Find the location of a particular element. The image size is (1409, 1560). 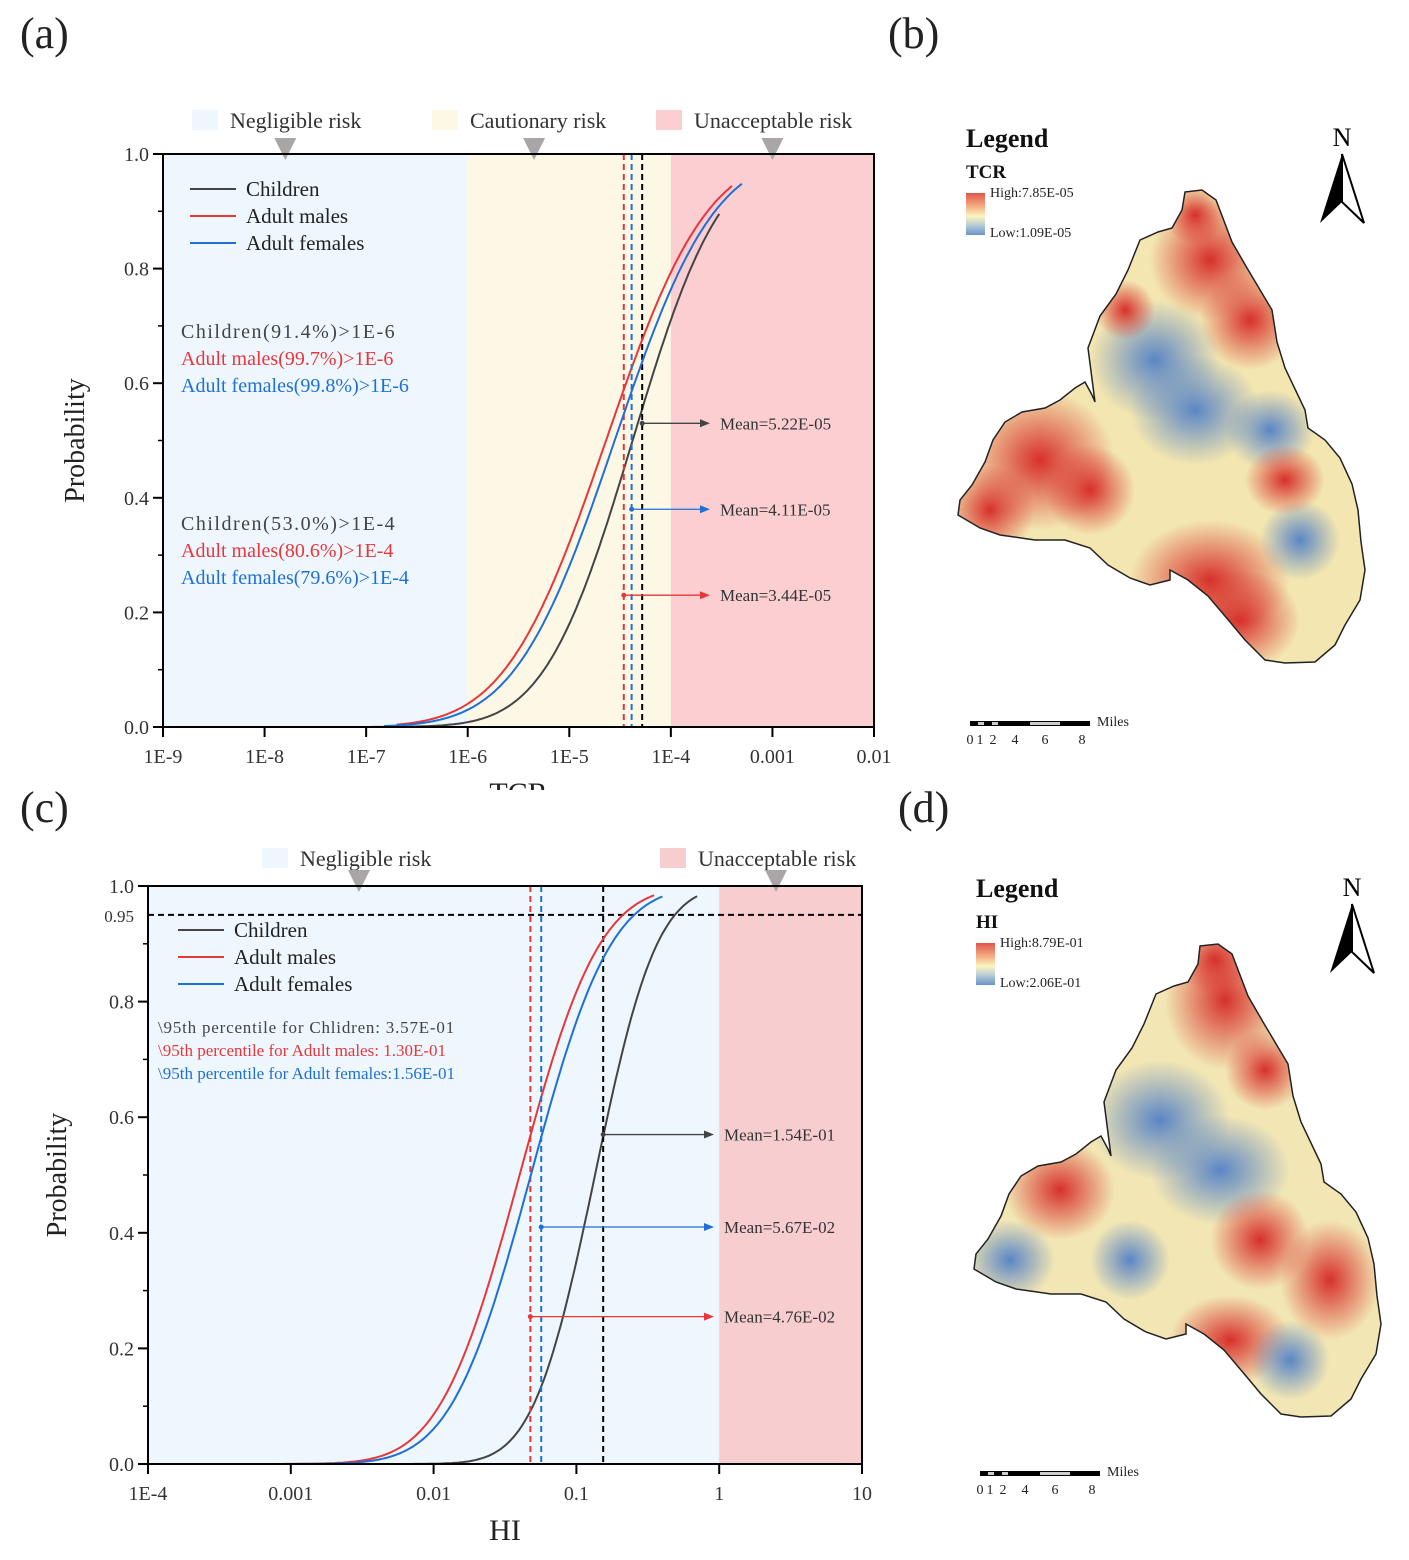

y-tick-label: 0.95 is located at coordinates (119, 916).